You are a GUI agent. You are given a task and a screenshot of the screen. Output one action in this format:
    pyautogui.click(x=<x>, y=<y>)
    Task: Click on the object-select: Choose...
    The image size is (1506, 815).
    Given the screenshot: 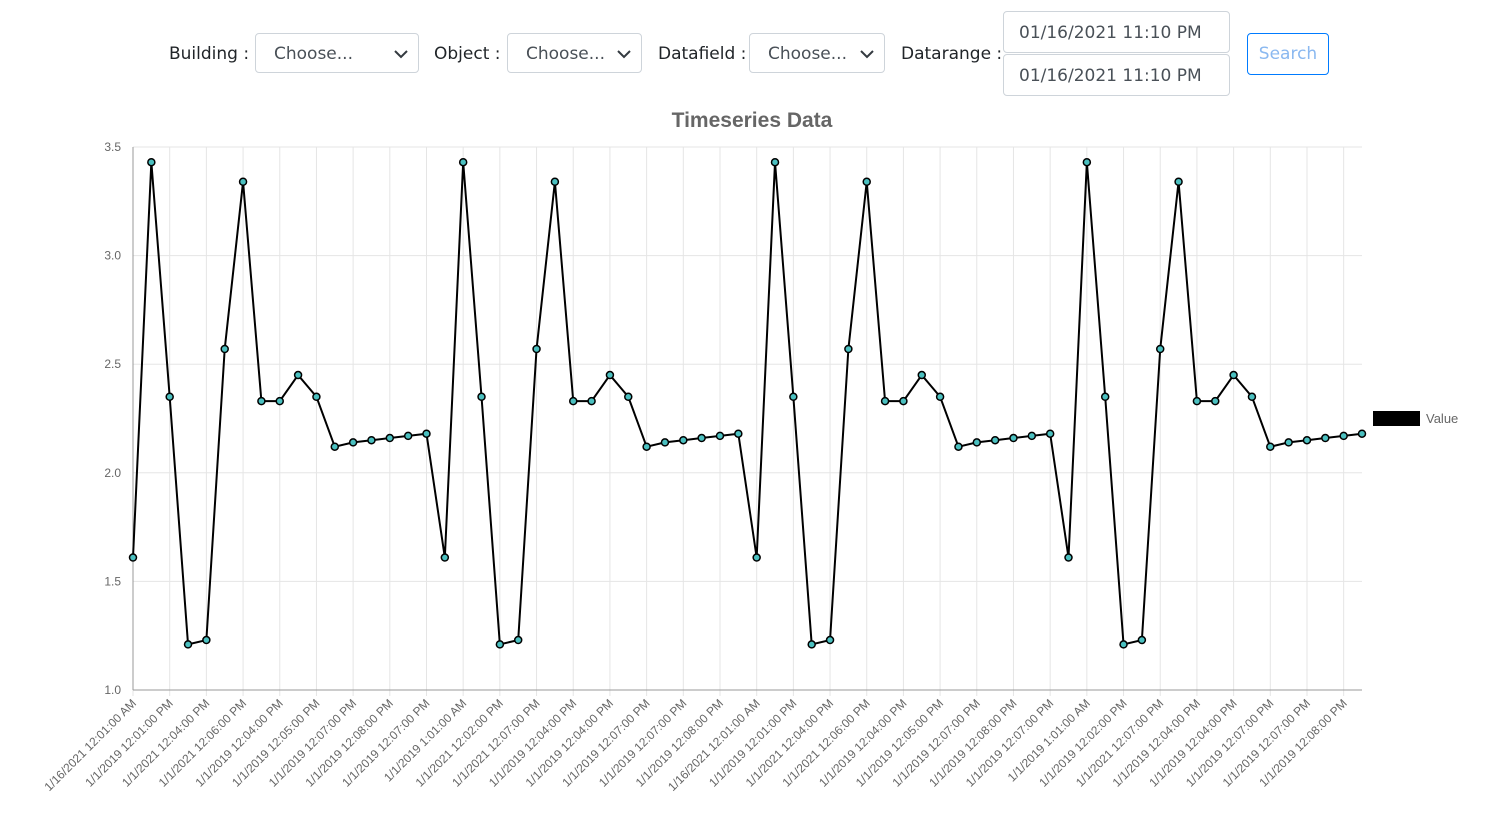 What is the action you would take?
    pyautogui.click(x=574, y=53)
    